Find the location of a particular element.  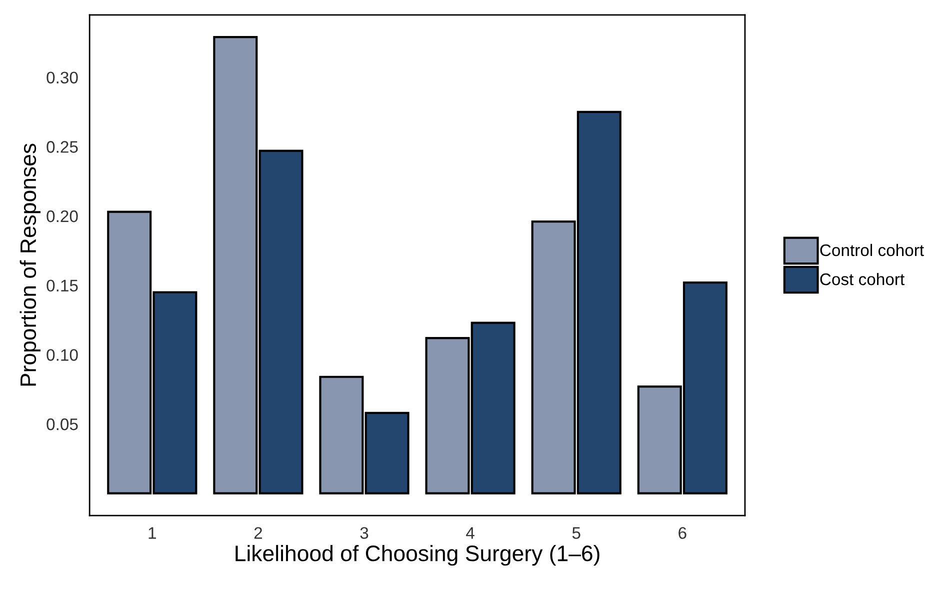

x-axis-title: Likelihood of Choosing Surgery (1–6) is located at coordinates (418, 555).